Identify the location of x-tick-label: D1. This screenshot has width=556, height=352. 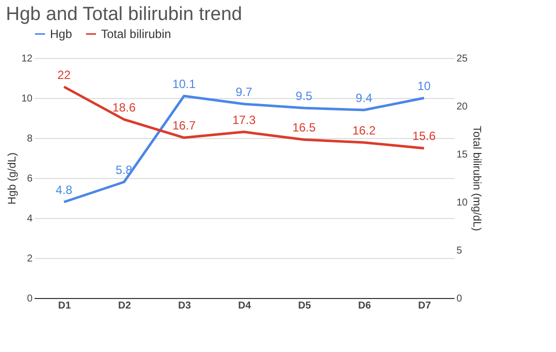
(65, 306).